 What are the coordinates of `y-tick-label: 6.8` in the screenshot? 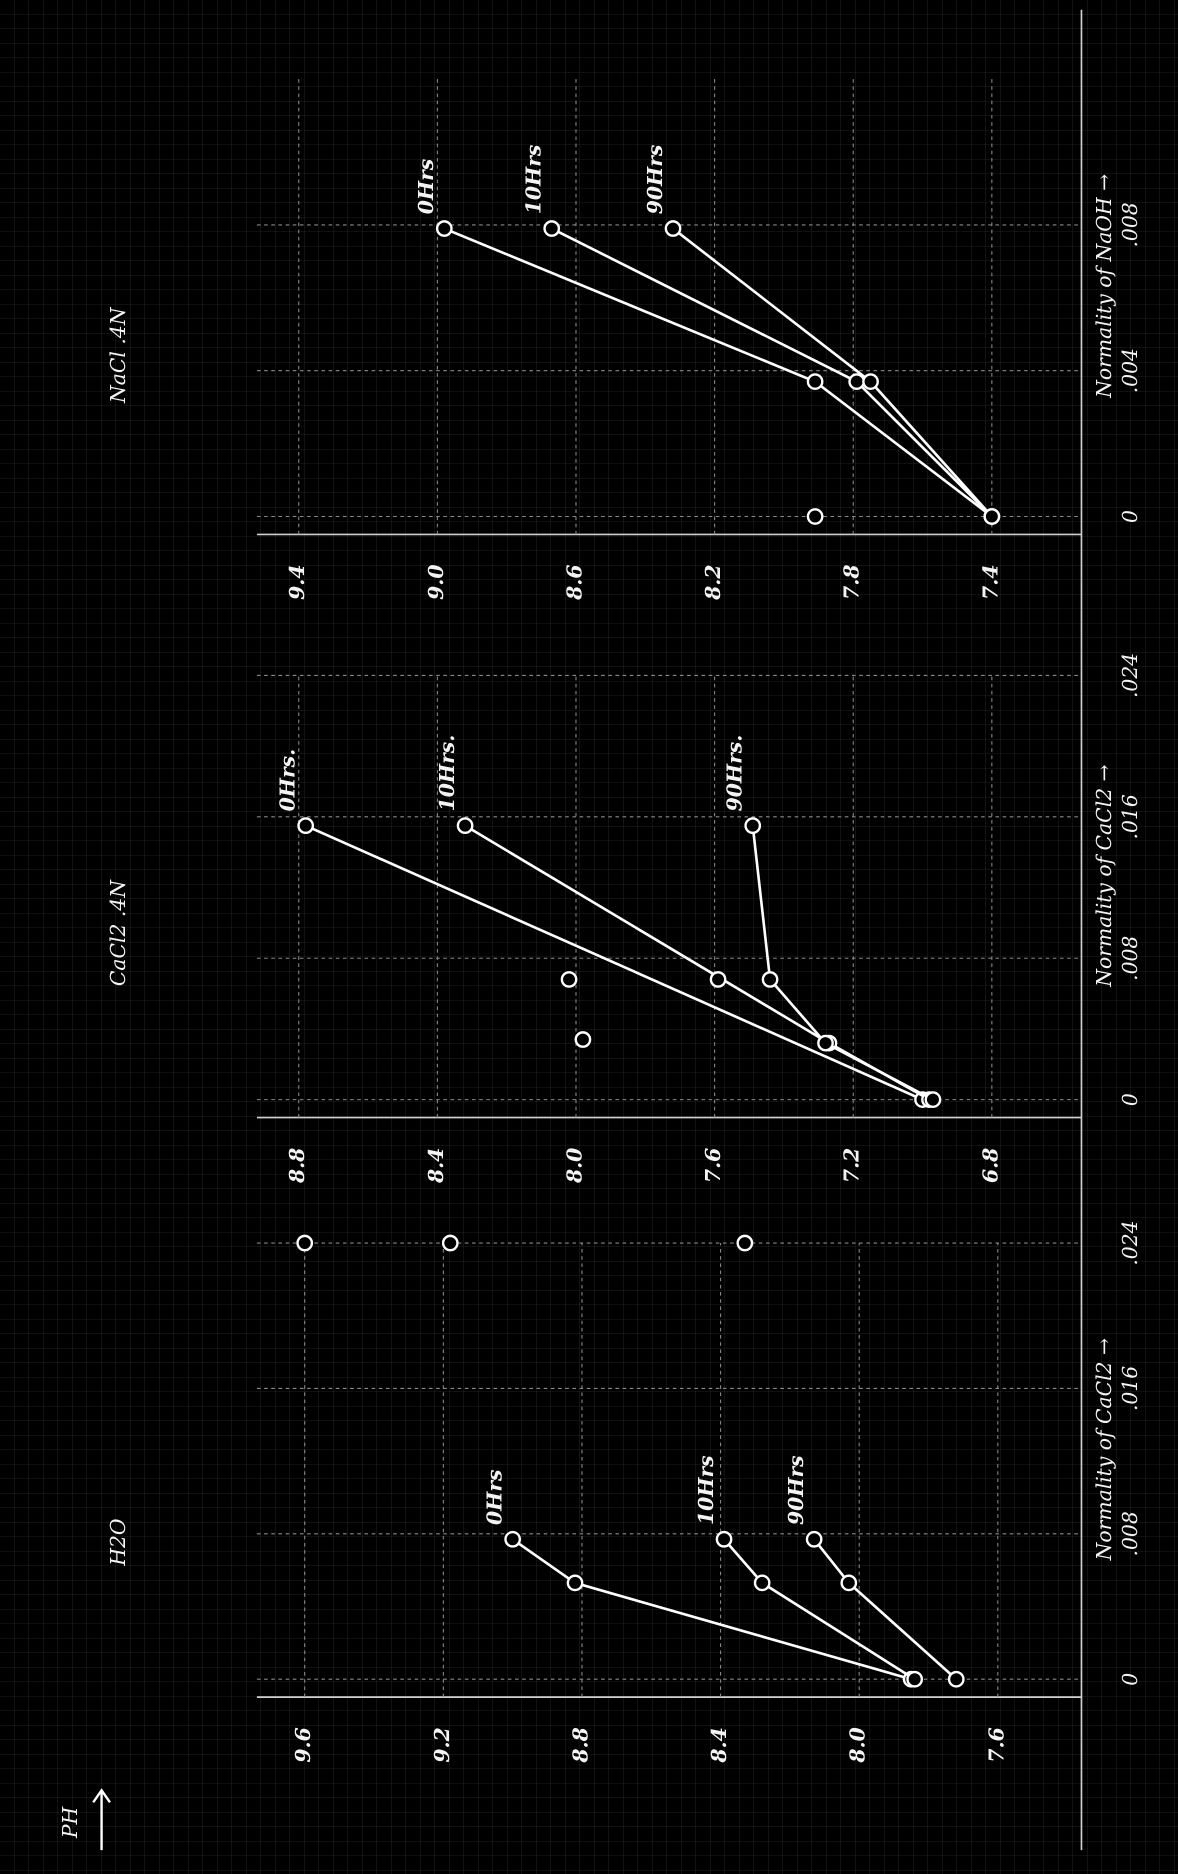 It's located at (990, 1165).